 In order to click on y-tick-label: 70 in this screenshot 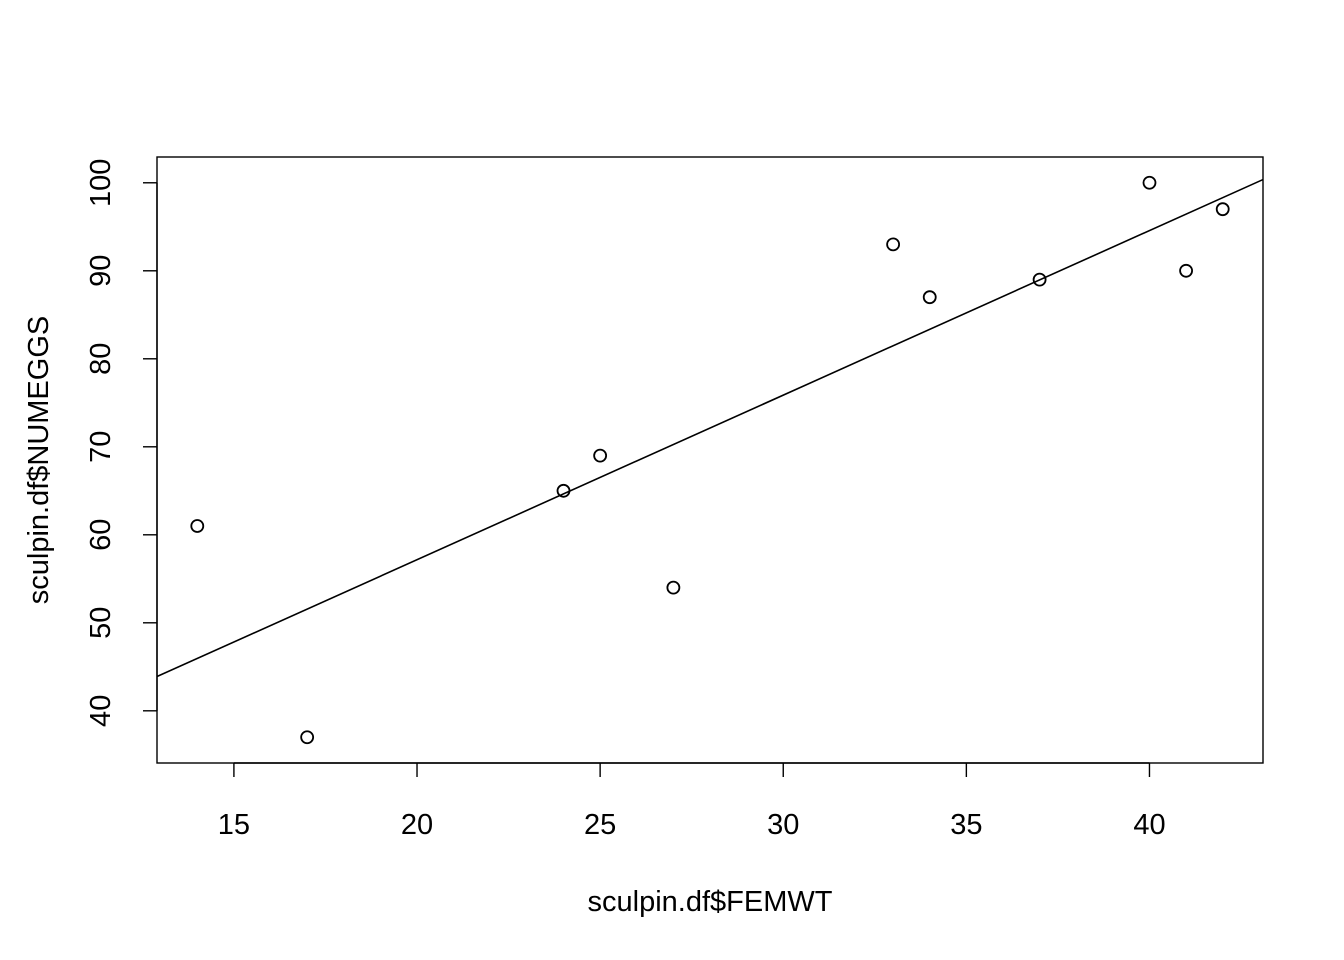, I will do `click(101, 447)`.